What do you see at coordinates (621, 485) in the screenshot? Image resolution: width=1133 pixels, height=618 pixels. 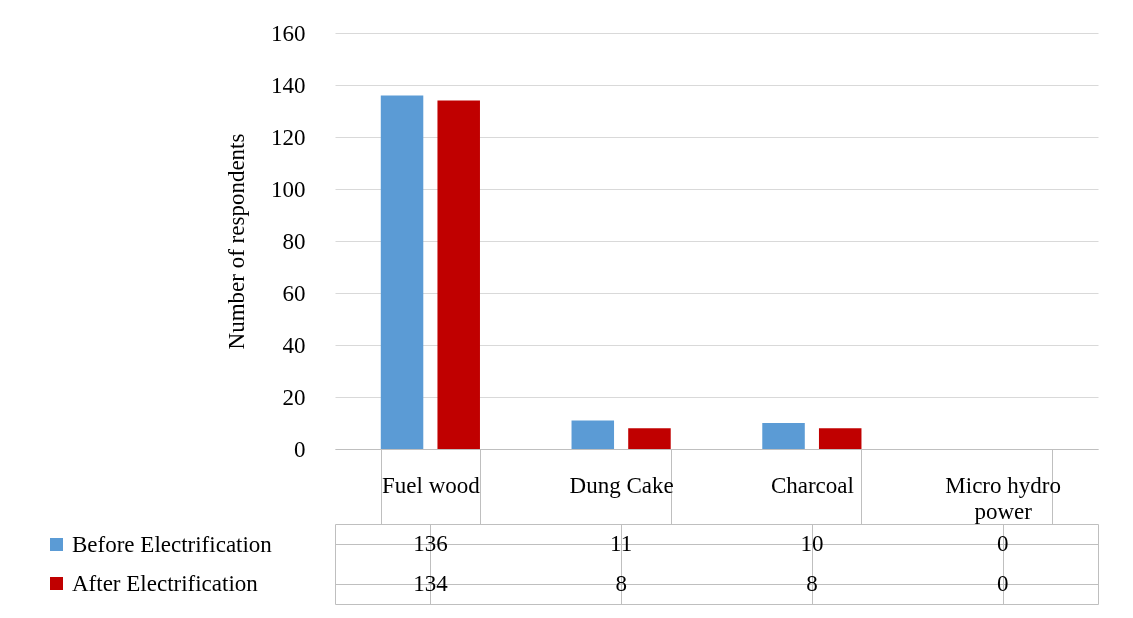 I see `x-tick-label: Dung Cake` at bounding box center [621, 485].